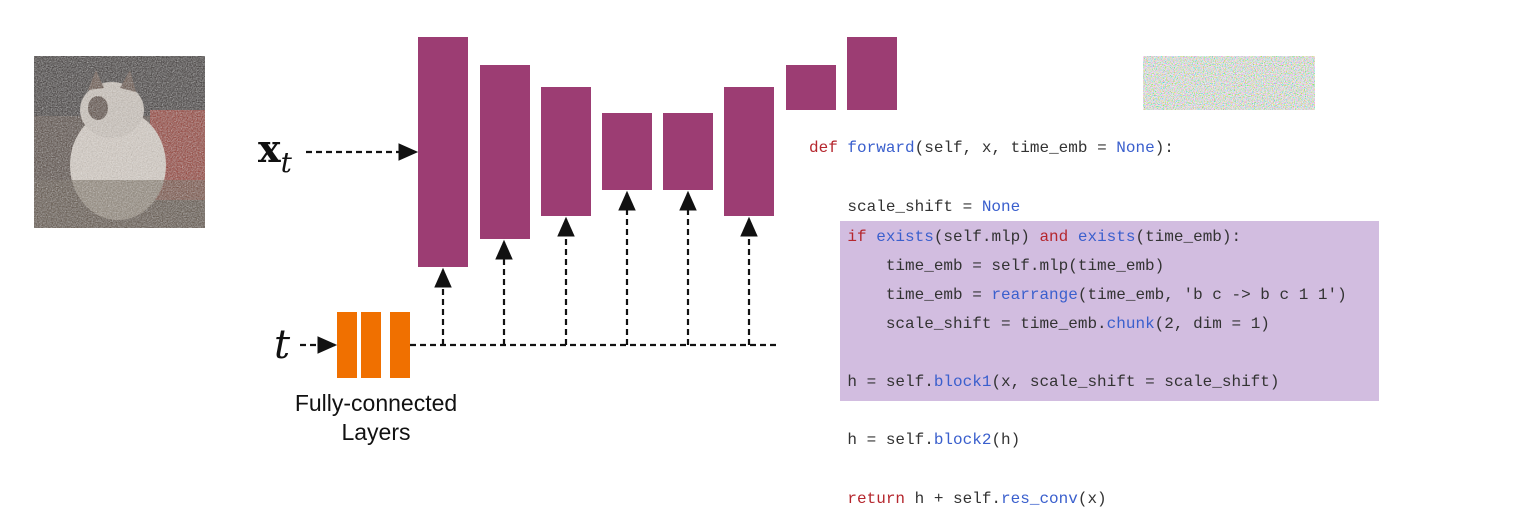  What do you see at coordinates (963, 440) in the screenshot?
I see `code-token: block2` at bounding box center [963, 440].